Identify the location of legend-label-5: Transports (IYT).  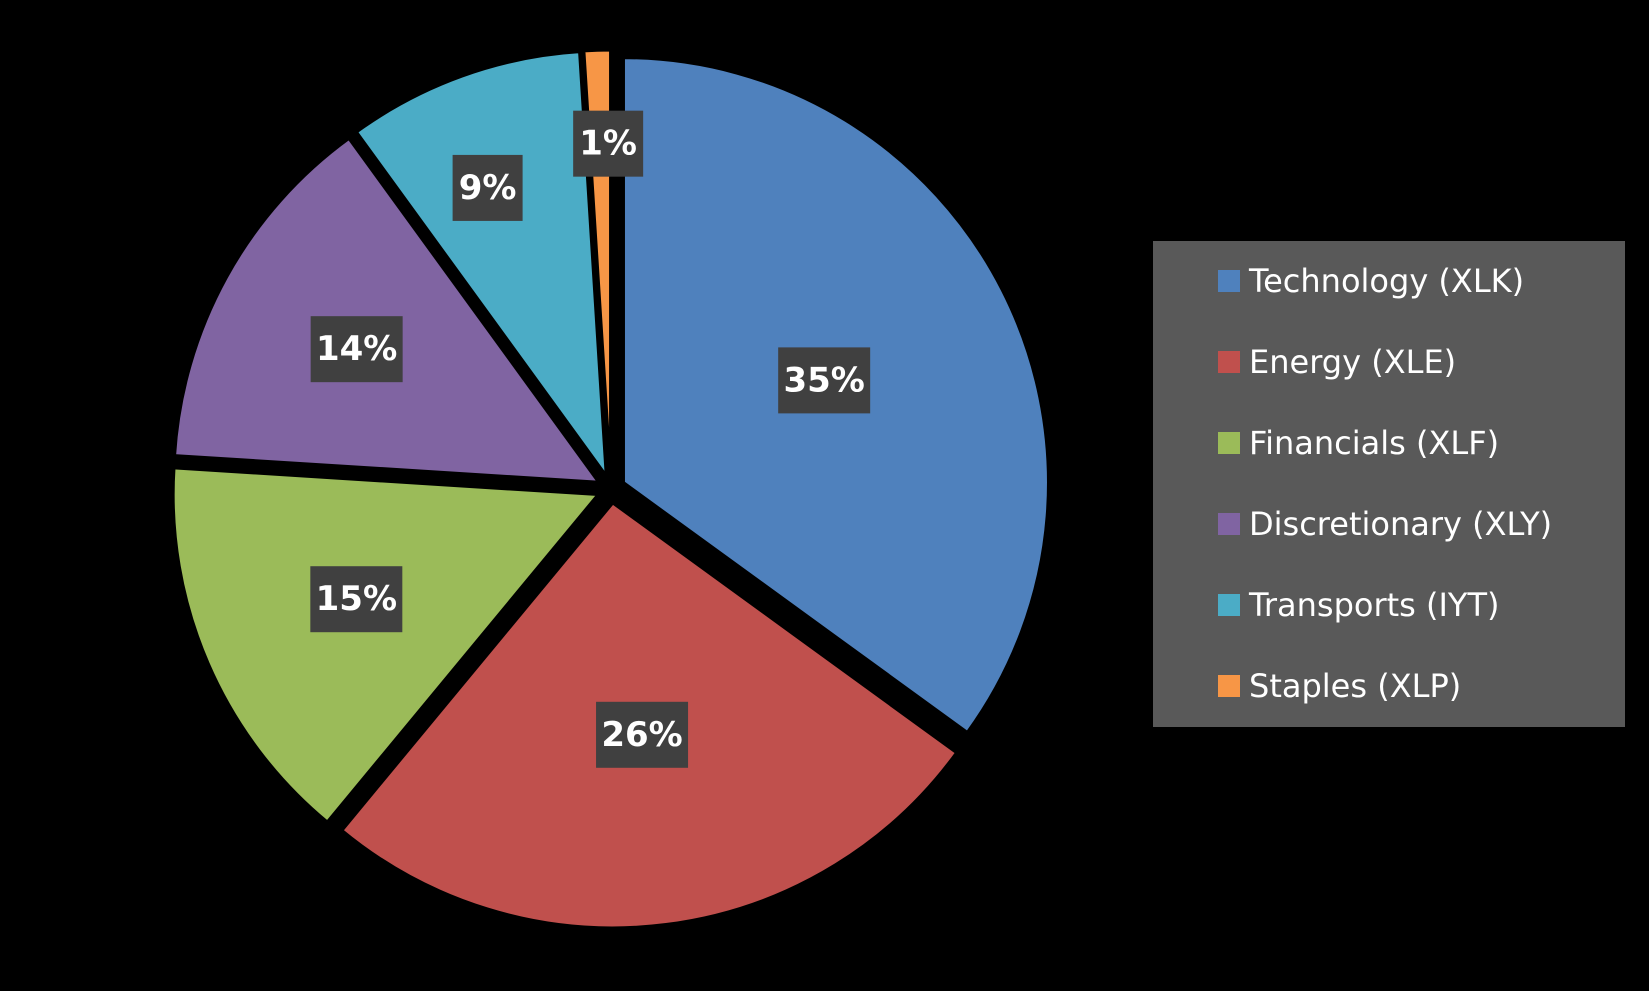
(1374, 605).